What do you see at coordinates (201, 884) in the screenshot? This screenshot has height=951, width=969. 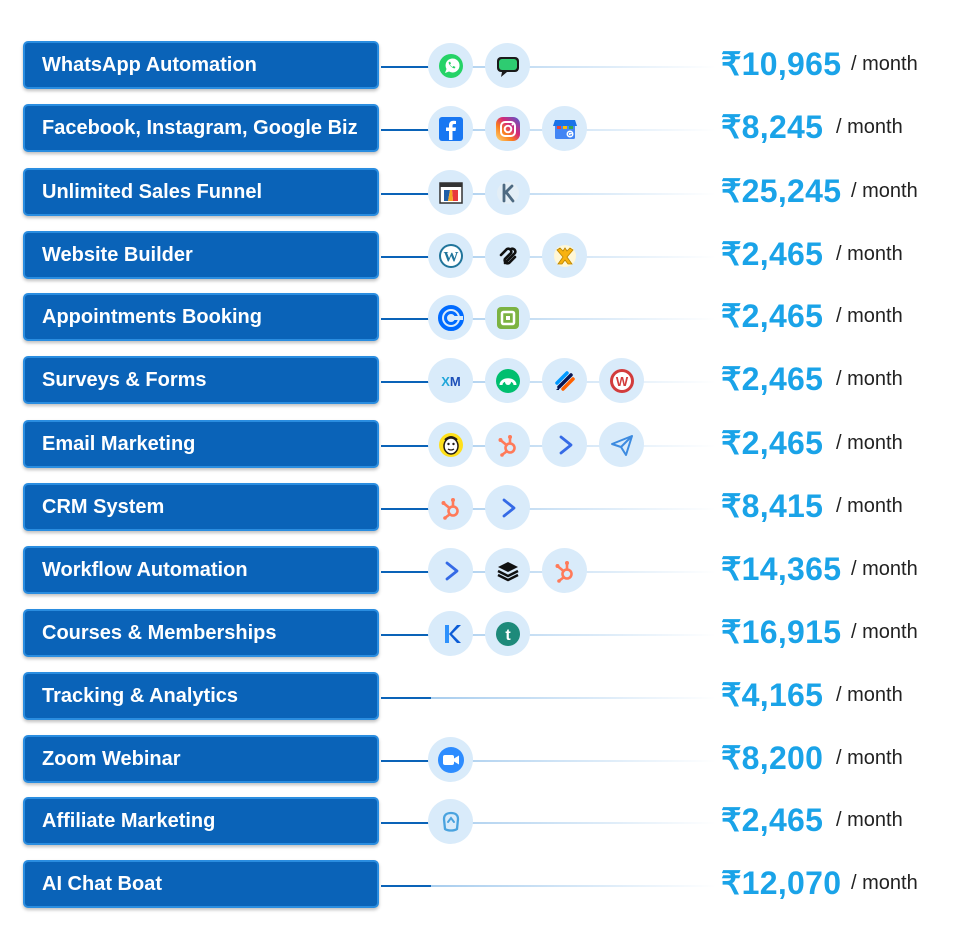 I see `service-label: AI Chat Boat` at bounding box center [201, 884].